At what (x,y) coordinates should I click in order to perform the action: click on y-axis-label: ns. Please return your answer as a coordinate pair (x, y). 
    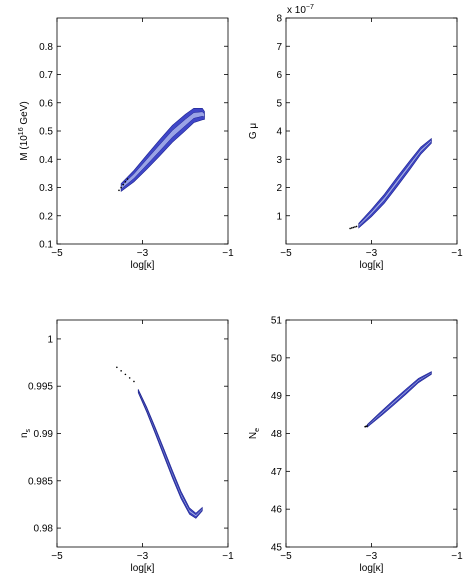
    Looking at the image, I should click on (25, 433).